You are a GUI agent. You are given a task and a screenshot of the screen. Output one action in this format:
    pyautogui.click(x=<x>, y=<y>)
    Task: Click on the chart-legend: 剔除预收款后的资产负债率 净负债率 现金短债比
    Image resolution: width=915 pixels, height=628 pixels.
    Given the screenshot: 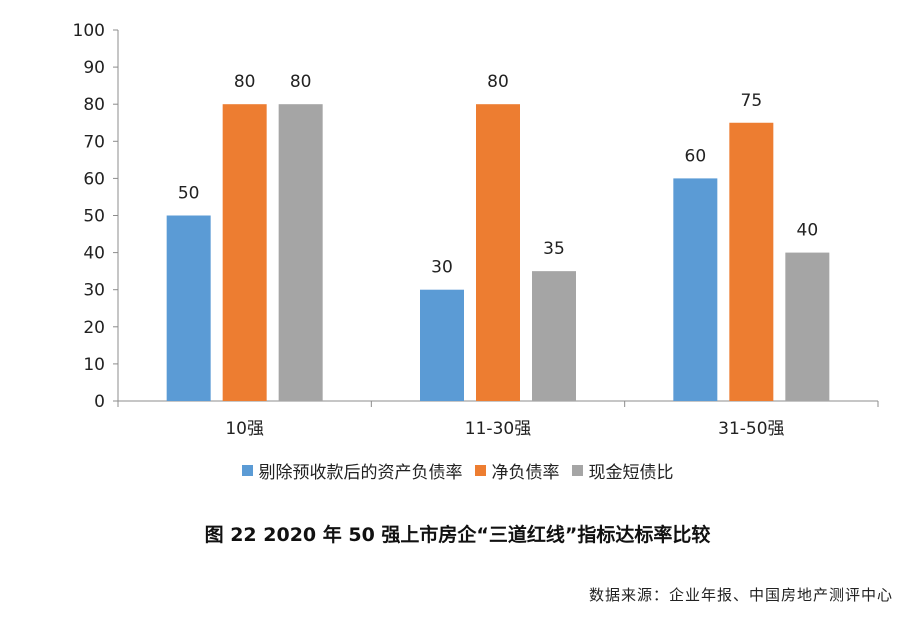 What is the action you would take?
    pyautogui.click(x=457, y=470)
    